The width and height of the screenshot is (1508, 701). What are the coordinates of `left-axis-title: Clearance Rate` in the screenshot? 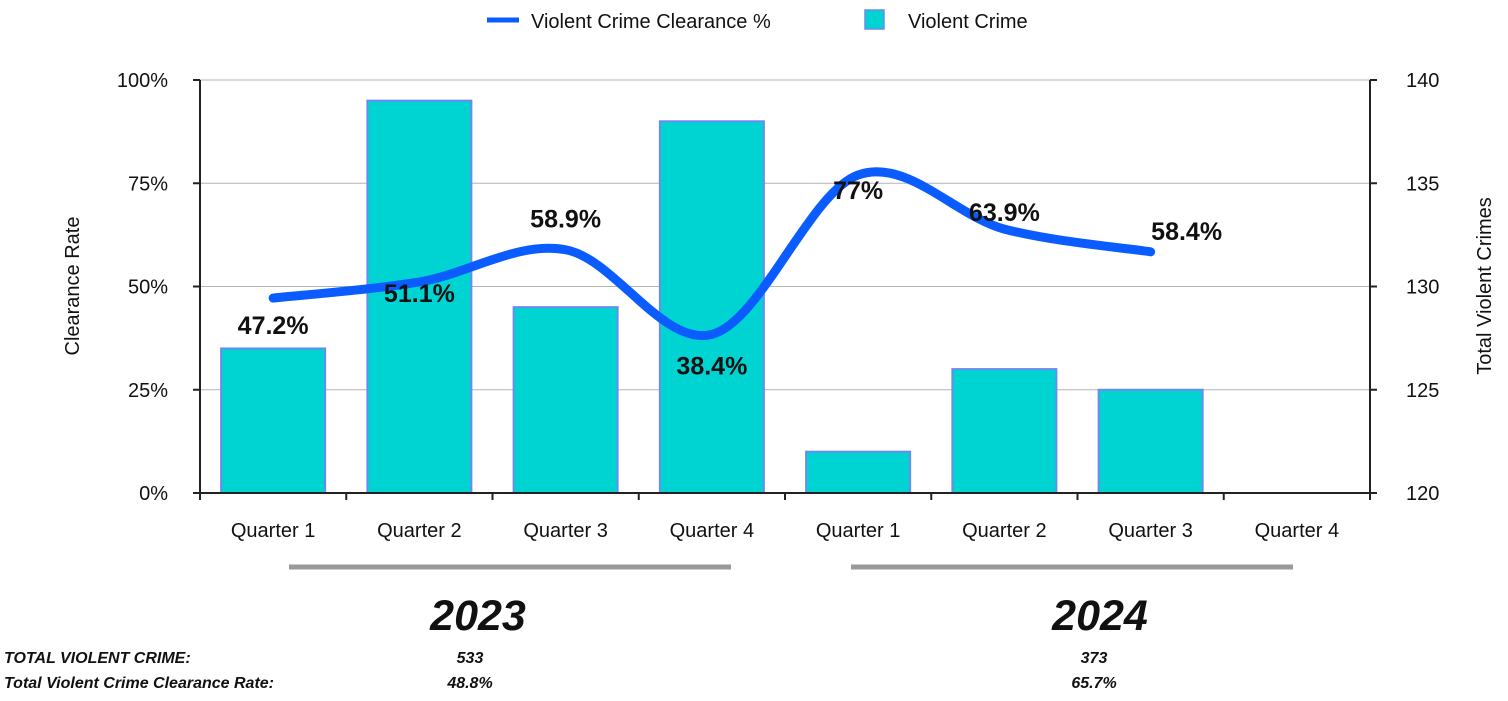 It's located at (73, 286).